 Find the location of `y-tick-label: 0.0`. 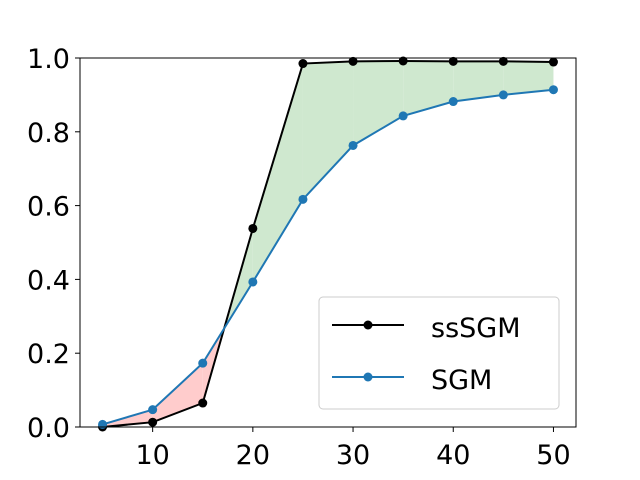

y-tick-label: 0.0 is located at coordinates (48, 428).